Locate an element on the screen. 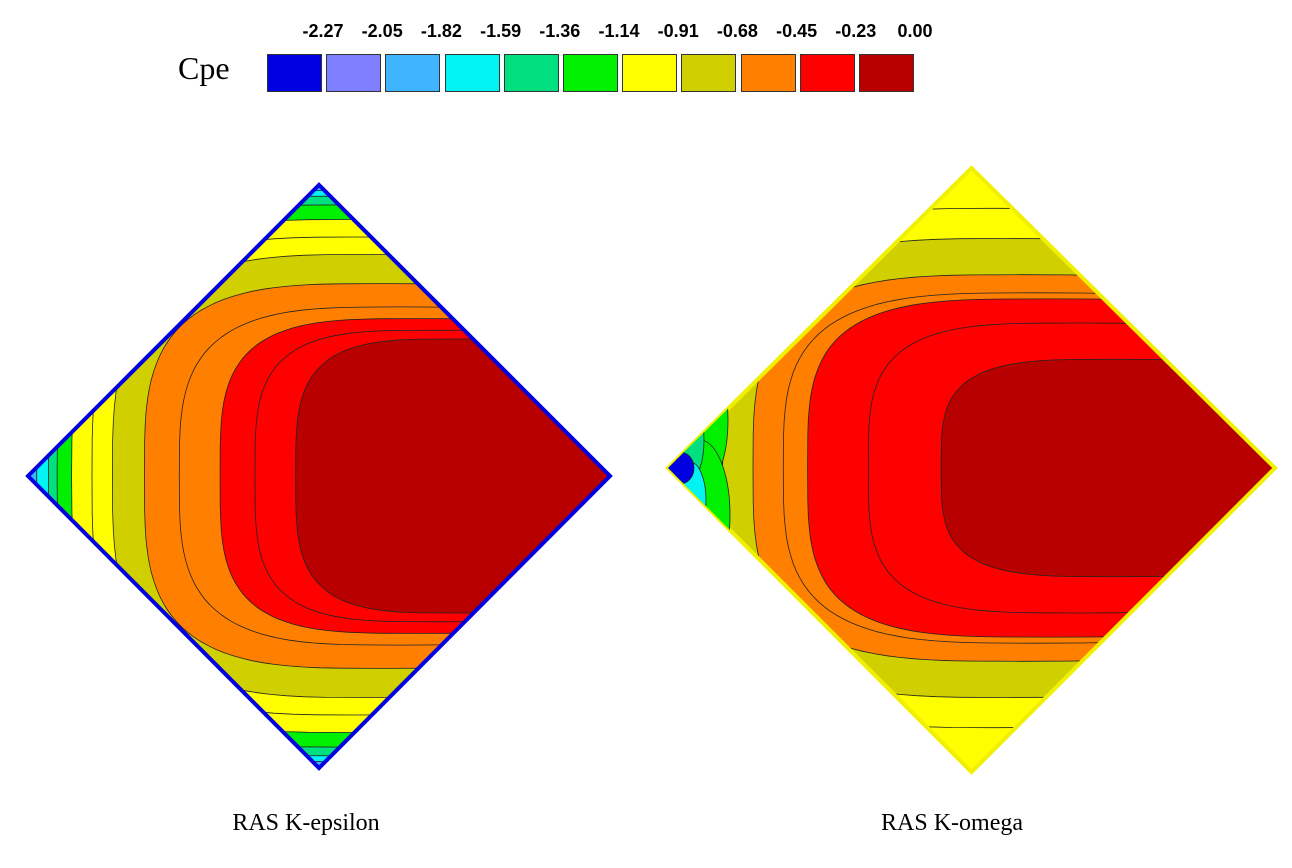 This screenshot has width=1292, height=868. legend-tick-label: -1.59 is located at coordinates (501, 31).